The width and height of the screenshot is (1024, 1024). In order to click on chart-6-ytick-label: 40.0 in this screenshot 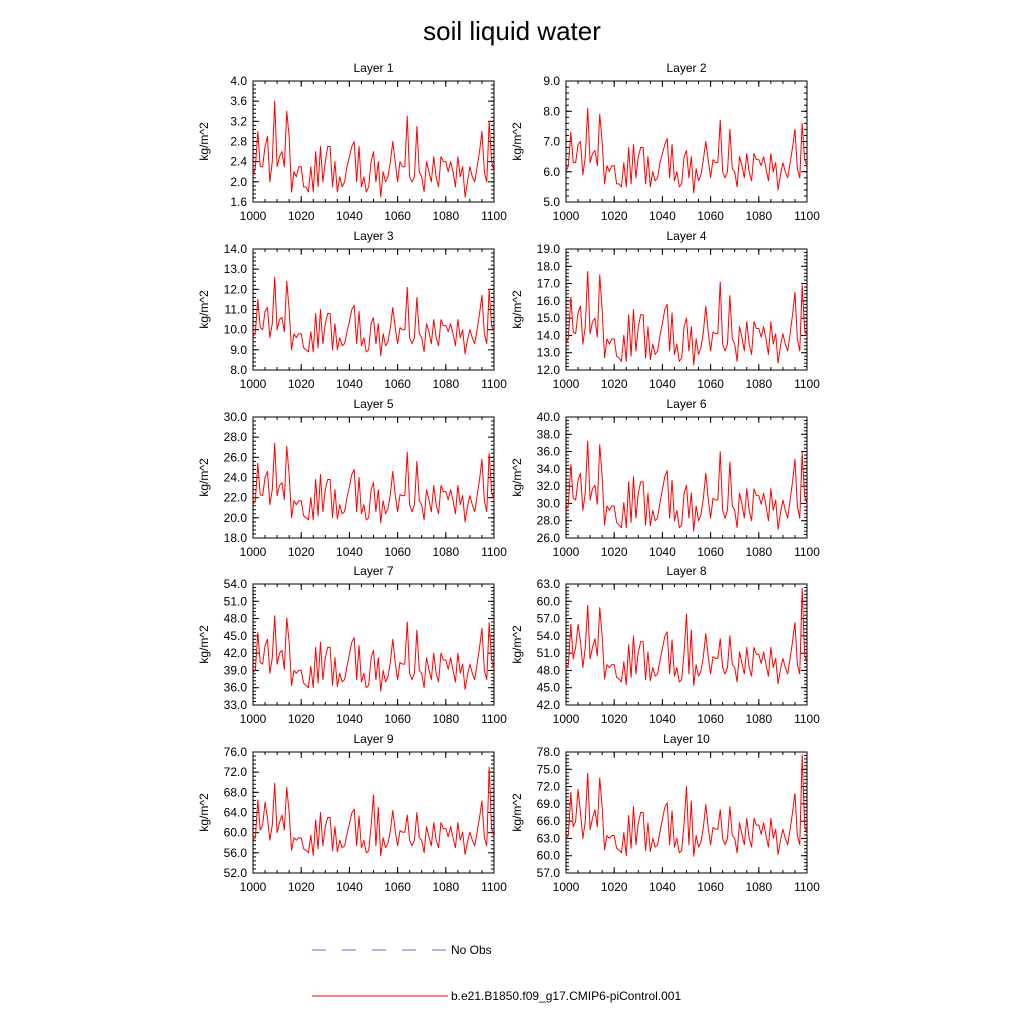, I will do `click(549, 417)`.